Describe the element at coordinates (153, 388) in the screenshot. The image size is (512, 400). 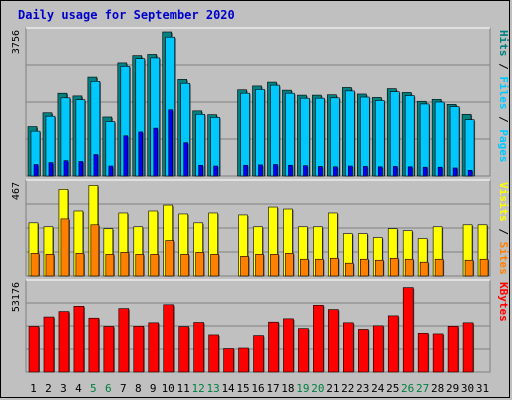
I see `day-label: 9` at that location.